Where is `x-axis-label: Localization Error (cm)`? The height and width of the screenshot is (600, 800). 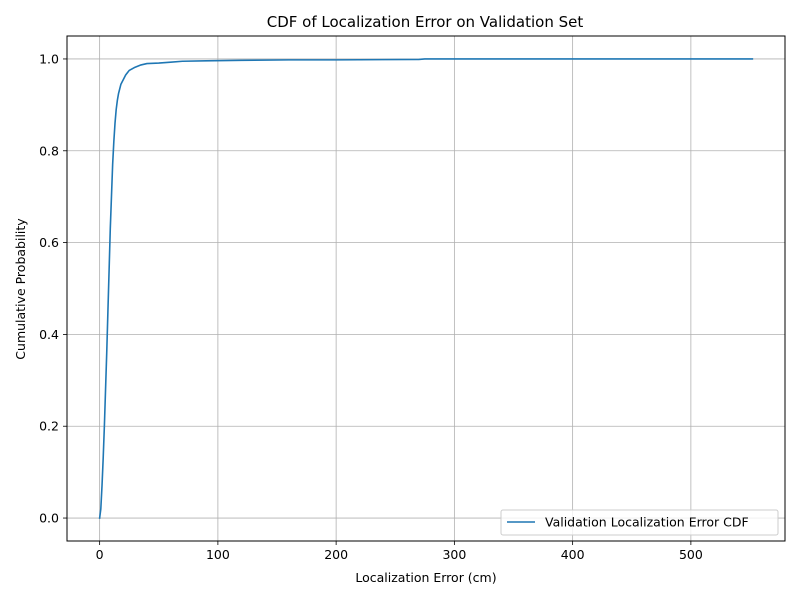 x-axis-label: Localization Error (cm) is located at coordinates (425, 577).